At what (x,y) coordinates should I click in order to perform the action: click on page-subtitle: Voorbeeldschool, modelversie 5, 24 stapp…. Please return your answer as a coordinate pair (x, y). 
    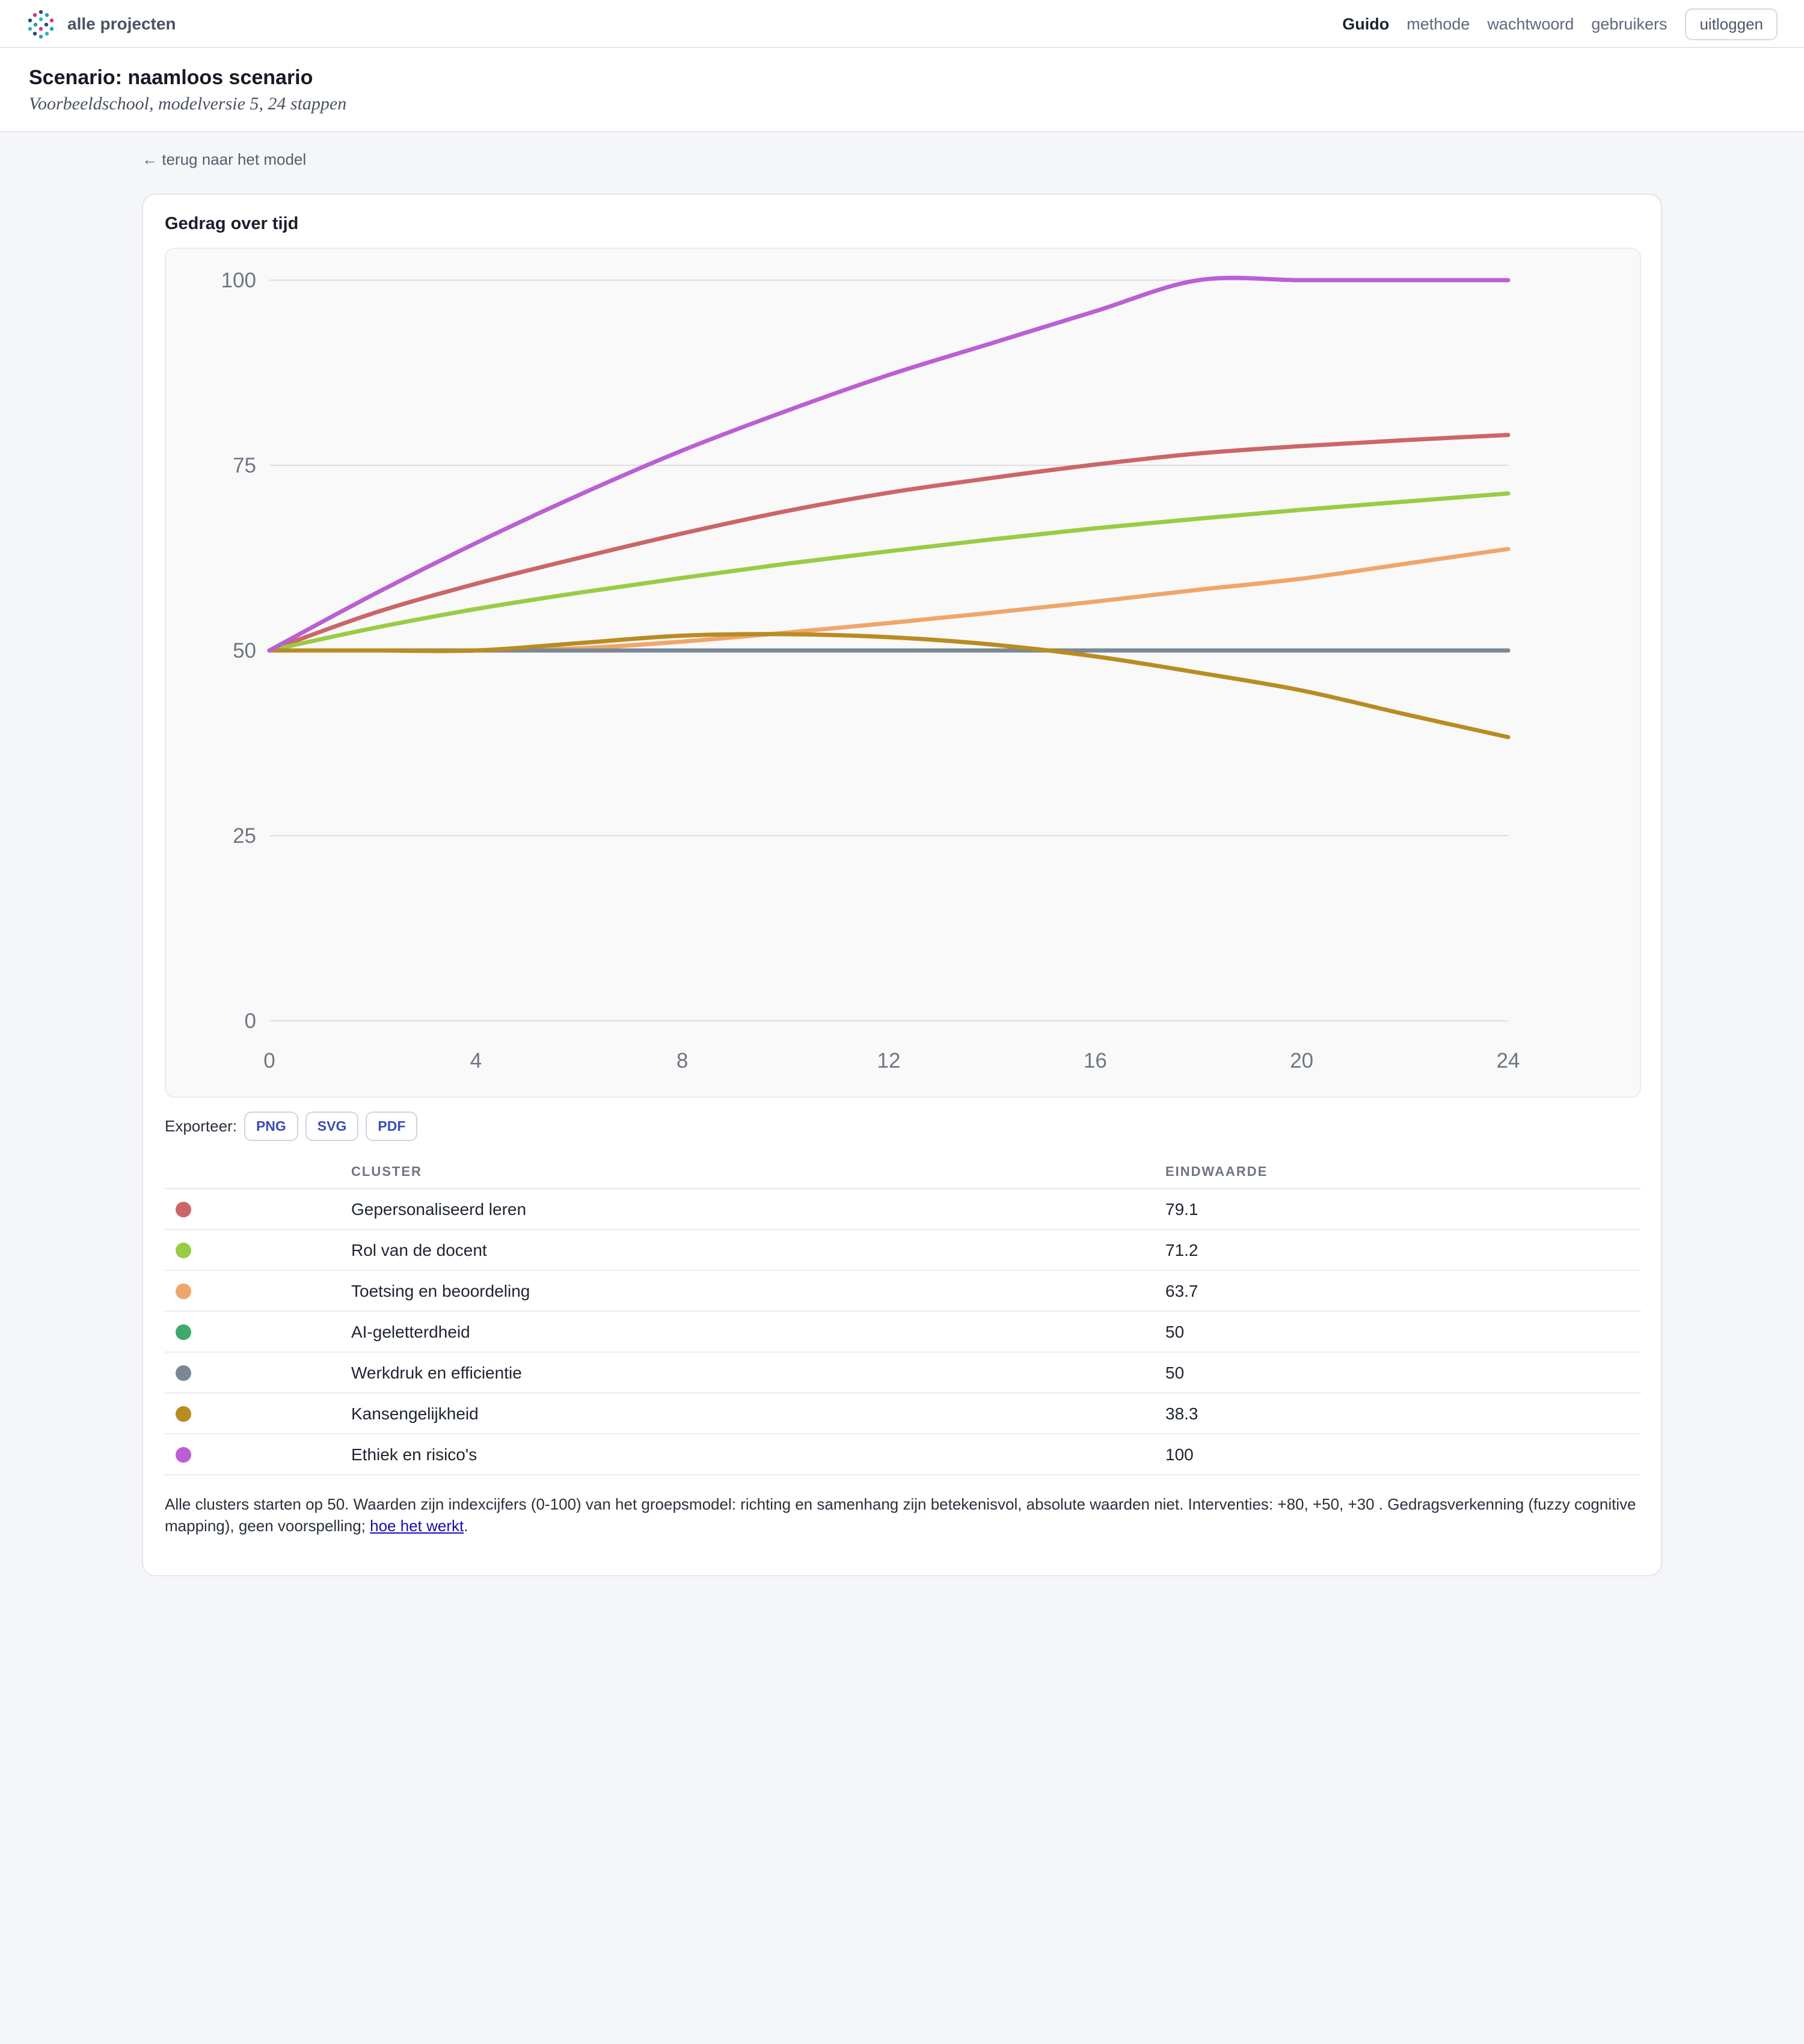
    Looking at the image, I should click on (188, 104).